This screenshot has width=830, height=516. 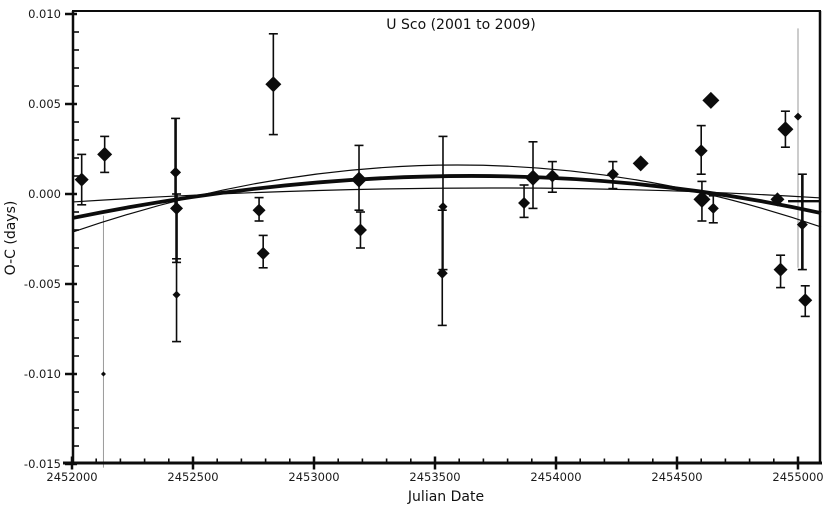 What do you see at coordinates (71, 477) in the screenshot?
I see `svg-text: 2452000` at bounding box center [71, 477].